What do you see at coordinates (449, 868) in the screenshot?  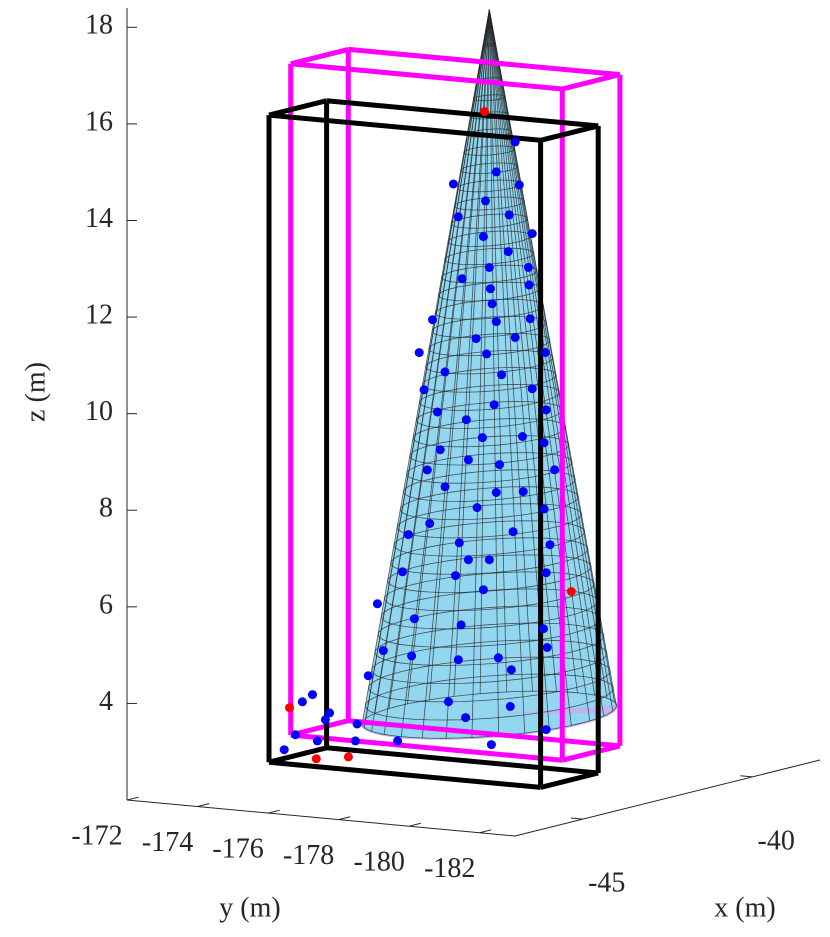 I see `y-tick-label: -182` at bounding box center [449, 868].